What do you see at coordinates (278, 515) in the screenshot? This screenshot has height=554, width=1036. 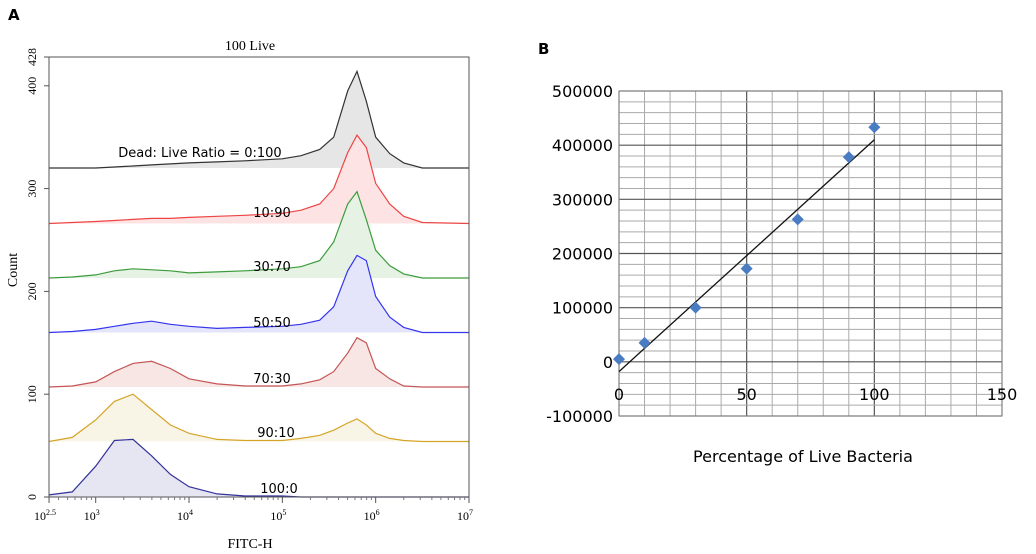 I see `x-tick-label: 105` at bounding box center [278, 515].